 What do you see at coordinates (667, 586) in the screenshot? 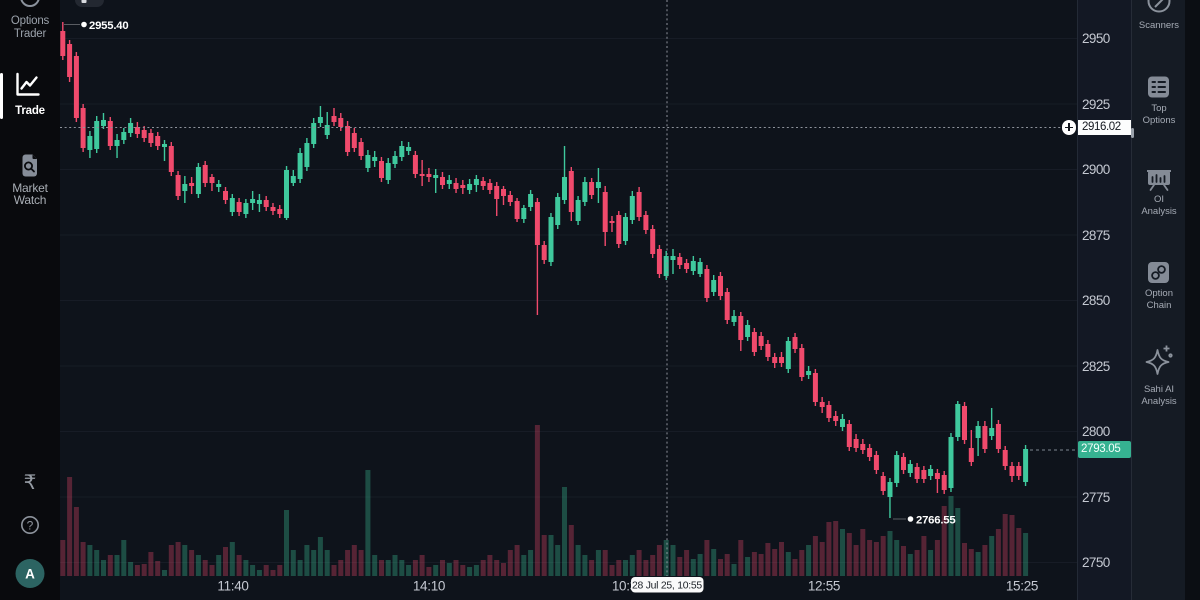
I see `svg-text: 28 Jul 25, 10:55` at bounding box center [667, 586].